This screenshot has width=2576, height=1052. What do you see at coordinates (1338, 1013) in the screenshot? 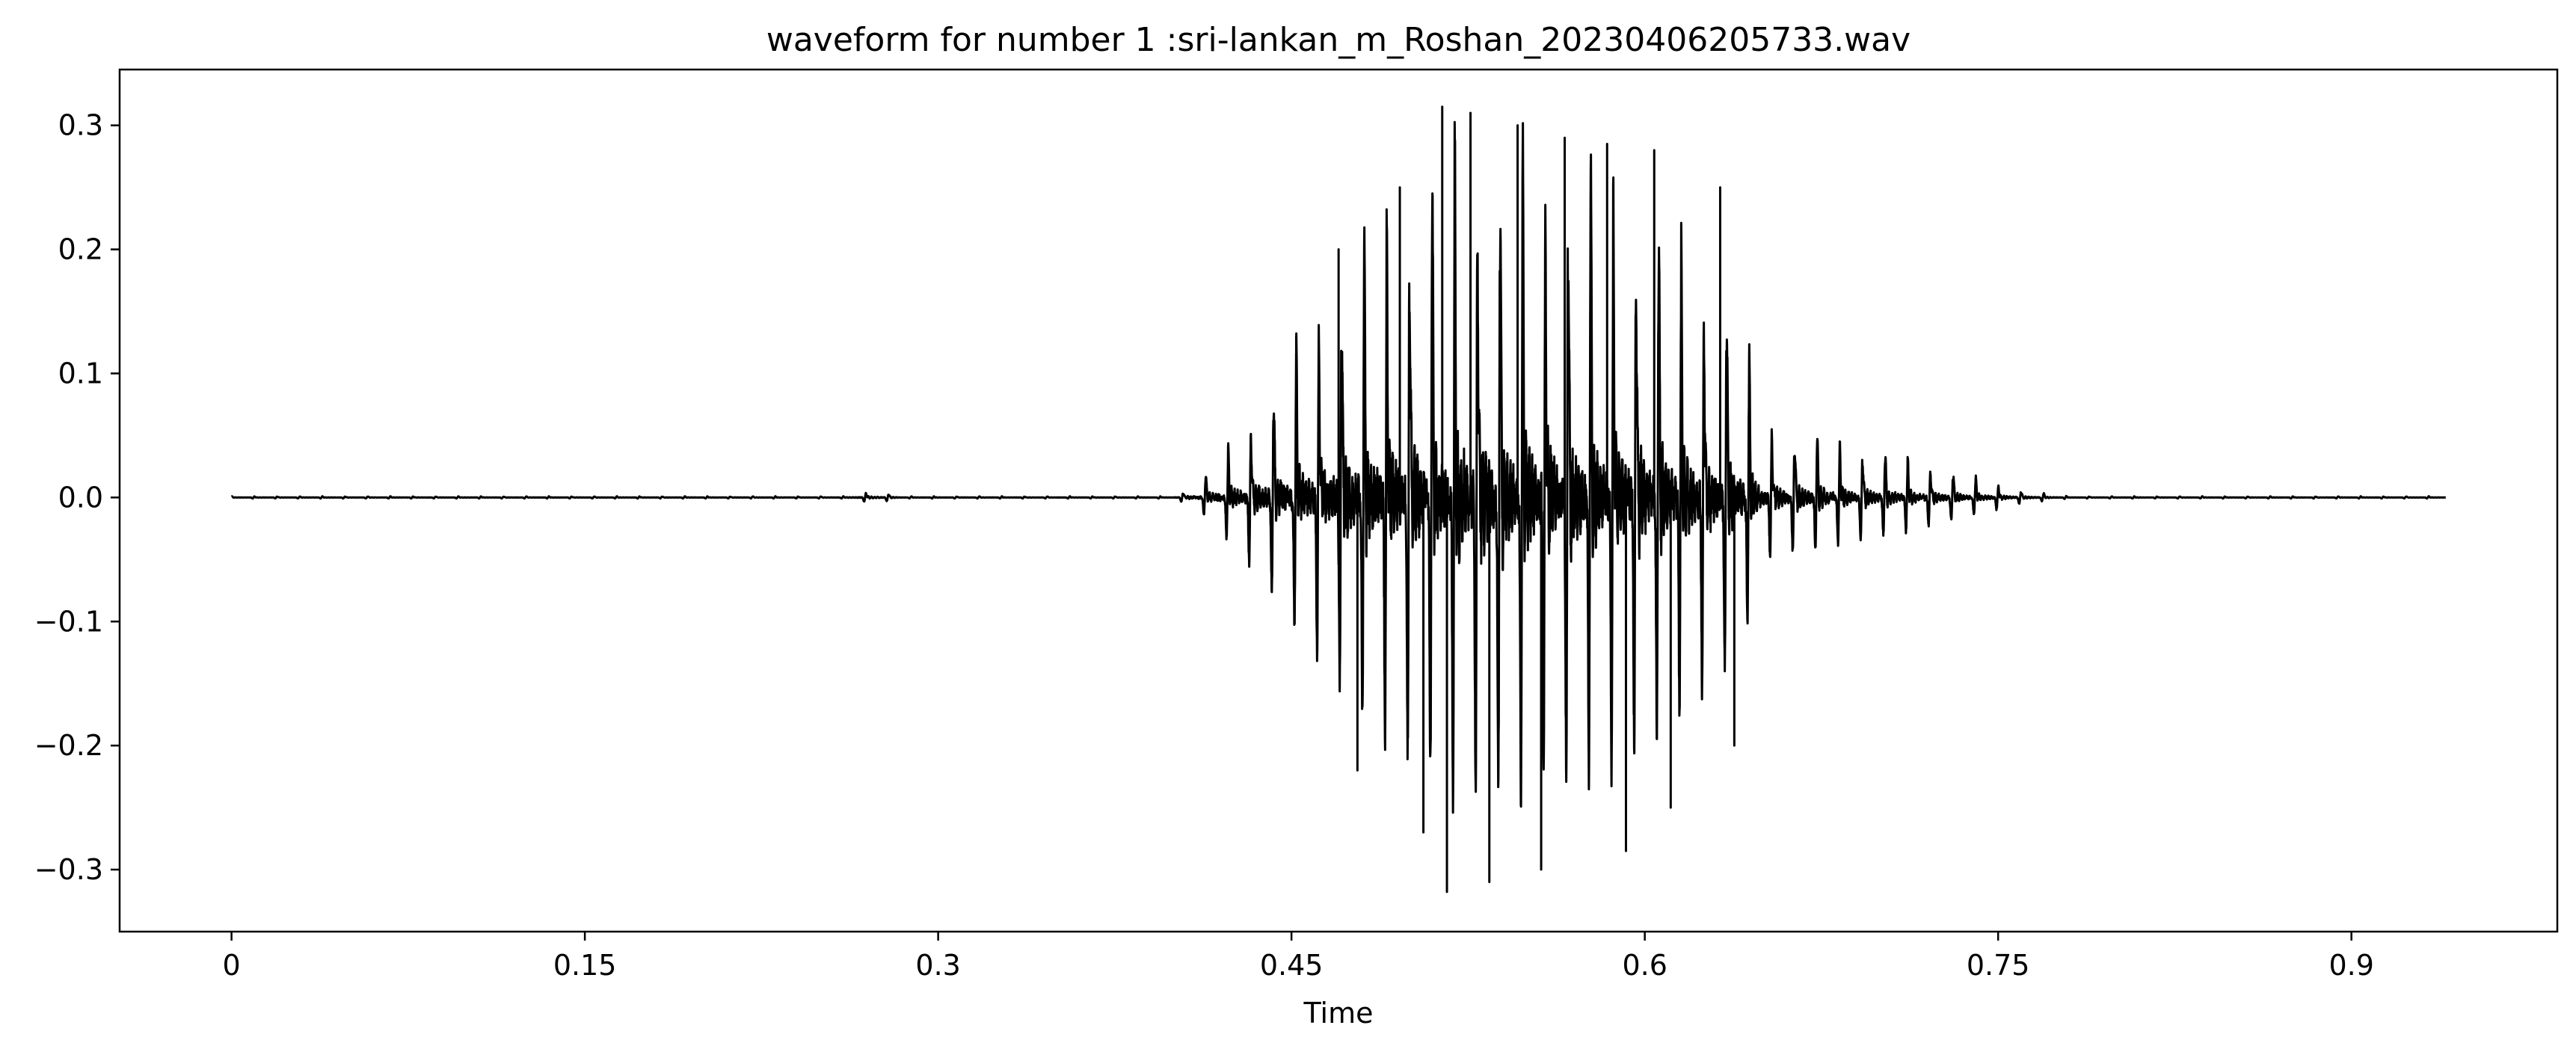
I see `x-axis-label: Time` at bounding box center [1338, 1013].